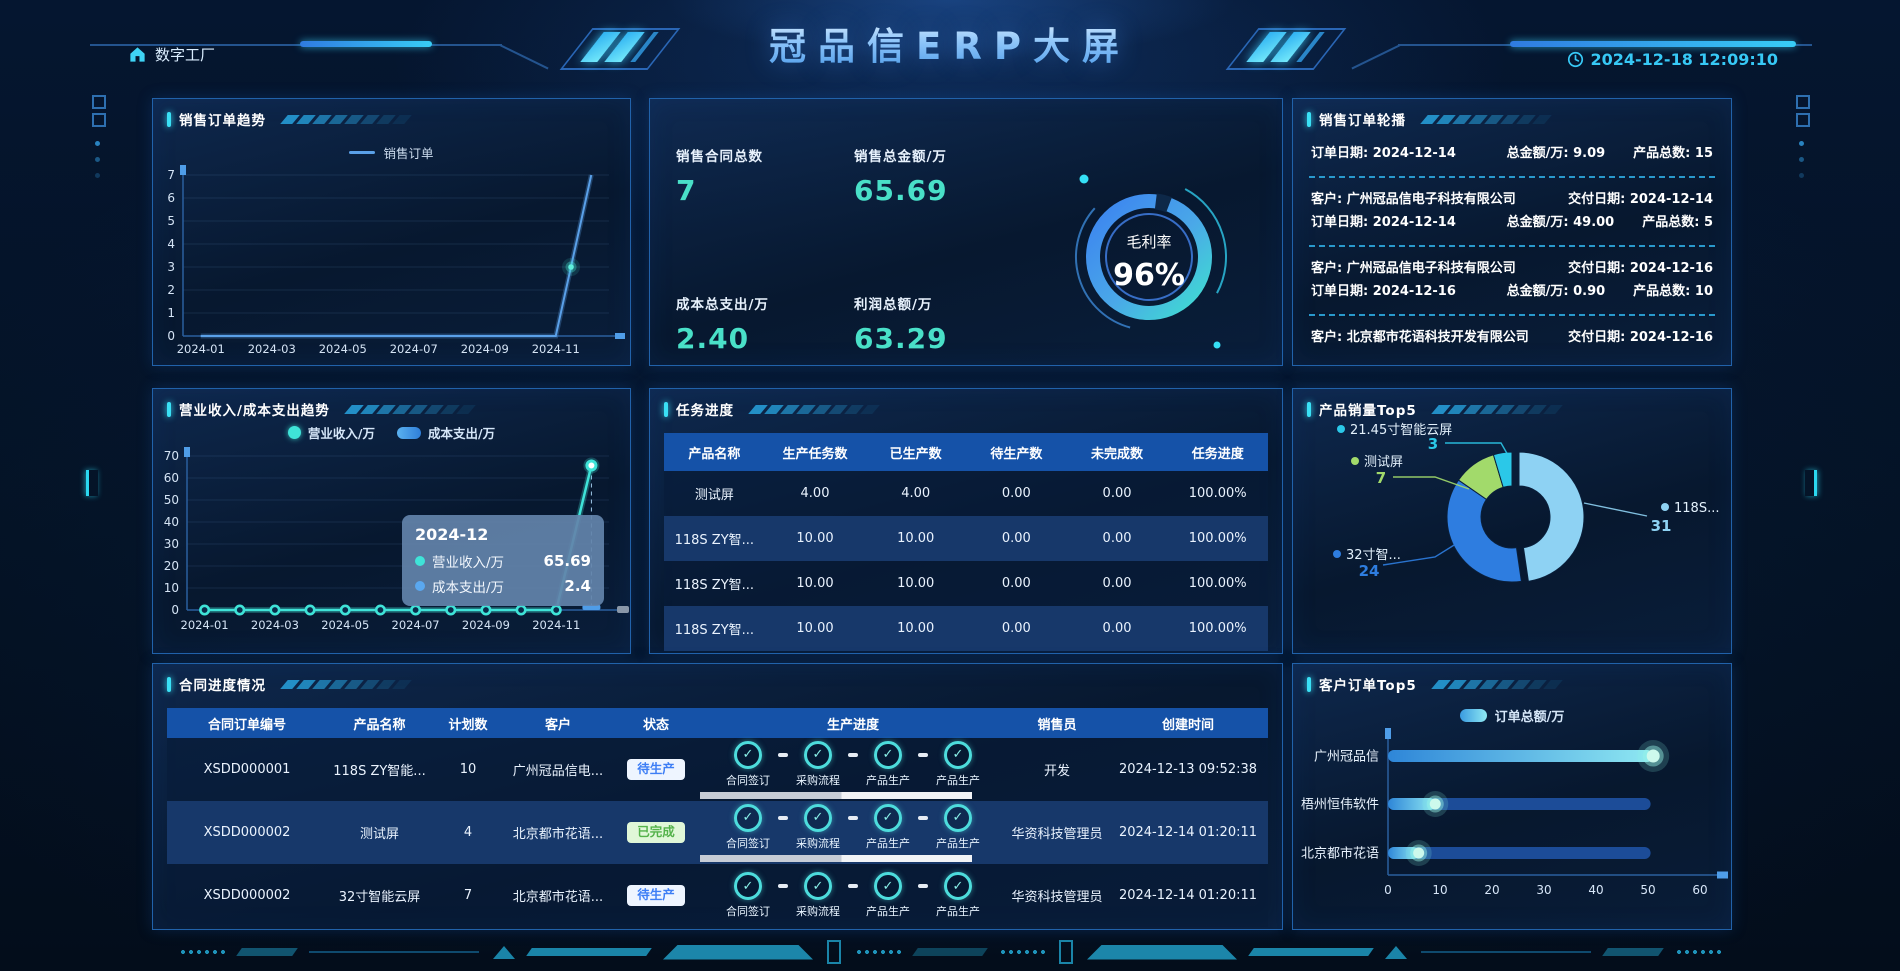 The height and width of the screenshot is (971, 1900). I want to click on page-title: 冠品信ERP大屏, so click(950, 43).